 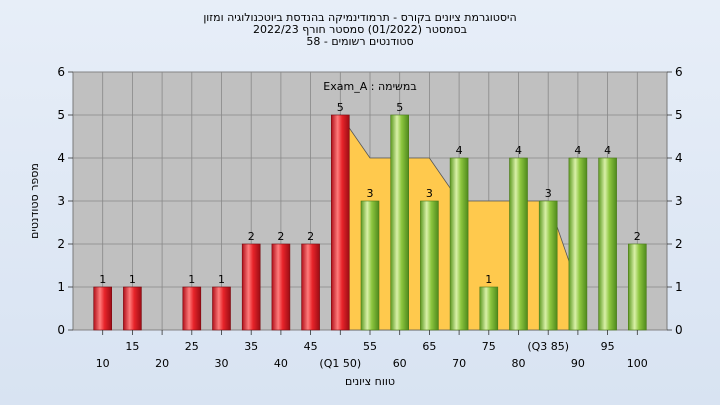 What do you see at coordinates (459, 363) in the screenshot?
I see `x-tick-label: 70` at bounding box center [459, 363].